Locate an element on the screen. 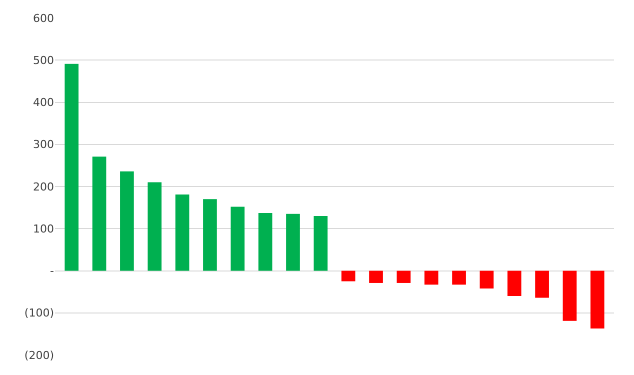  y-tick-label: - is located at coordinates (52, 271).